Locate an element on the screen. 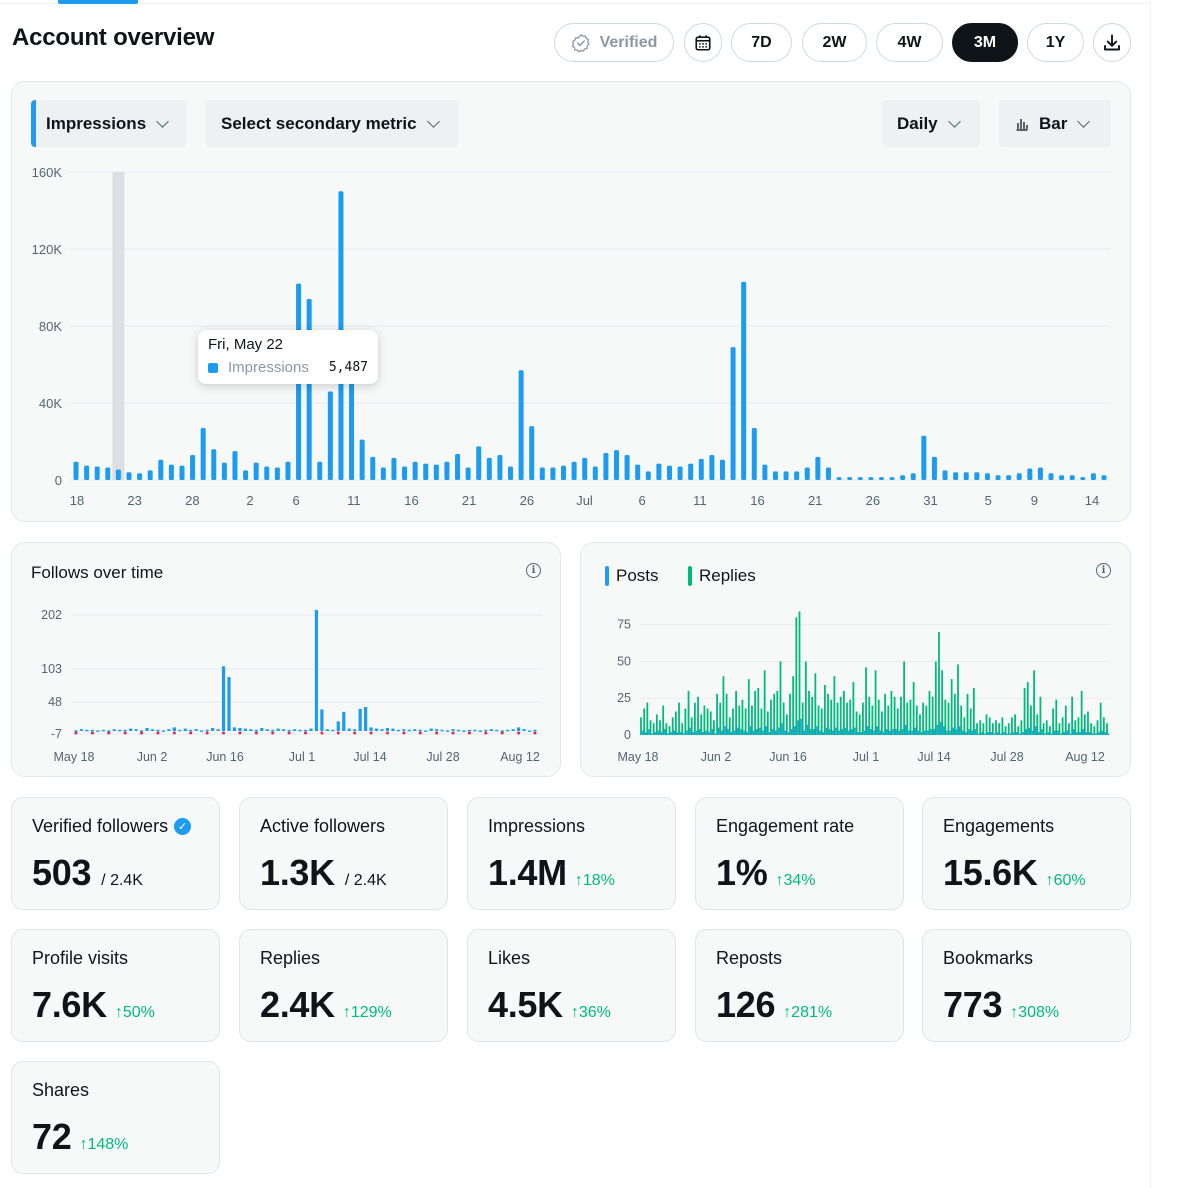  stat-card-impressions: Impressions 1.4M ↑18% is located at coordinates (571, 853).